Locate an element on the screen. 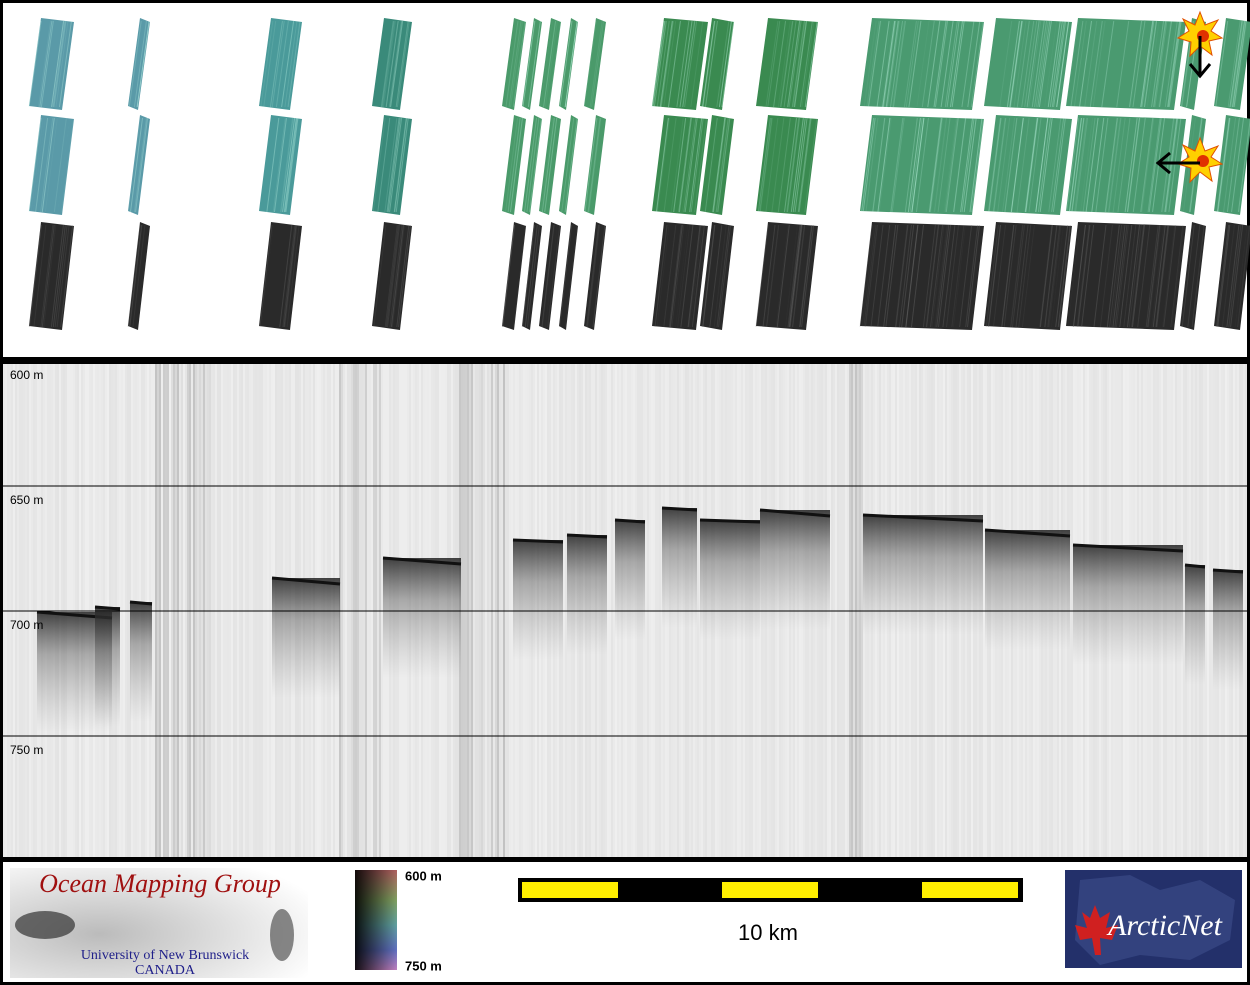 This screenshot has width=1250, height=985. star-center is located at coordinates (1203, 161).